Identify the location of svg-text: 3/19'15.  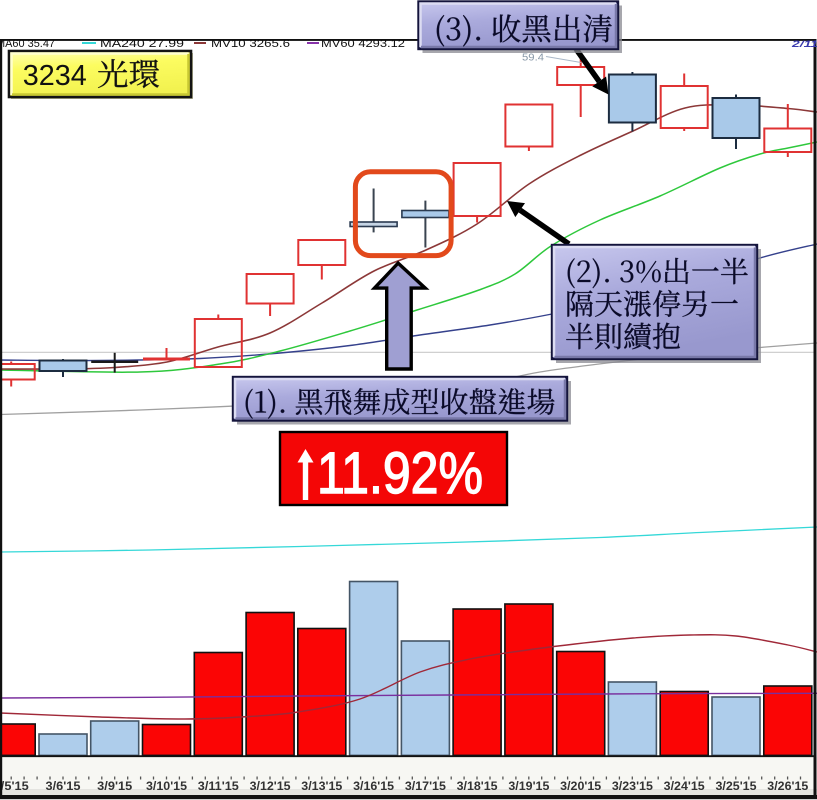
(528, 786).